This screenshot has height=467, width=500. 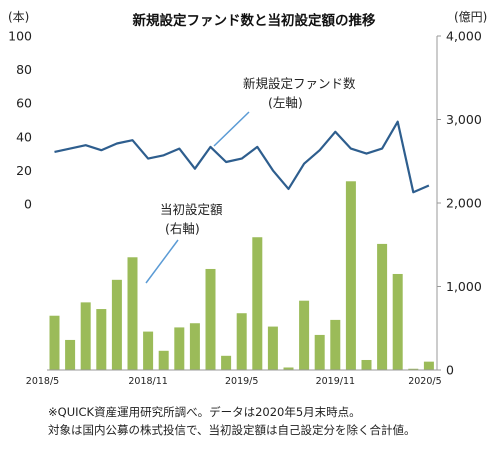 What do you see at coordinates (241, 381) in the screenshot?
I see `x-axis-tick: 2019/5` at bounding box center [241, 381].